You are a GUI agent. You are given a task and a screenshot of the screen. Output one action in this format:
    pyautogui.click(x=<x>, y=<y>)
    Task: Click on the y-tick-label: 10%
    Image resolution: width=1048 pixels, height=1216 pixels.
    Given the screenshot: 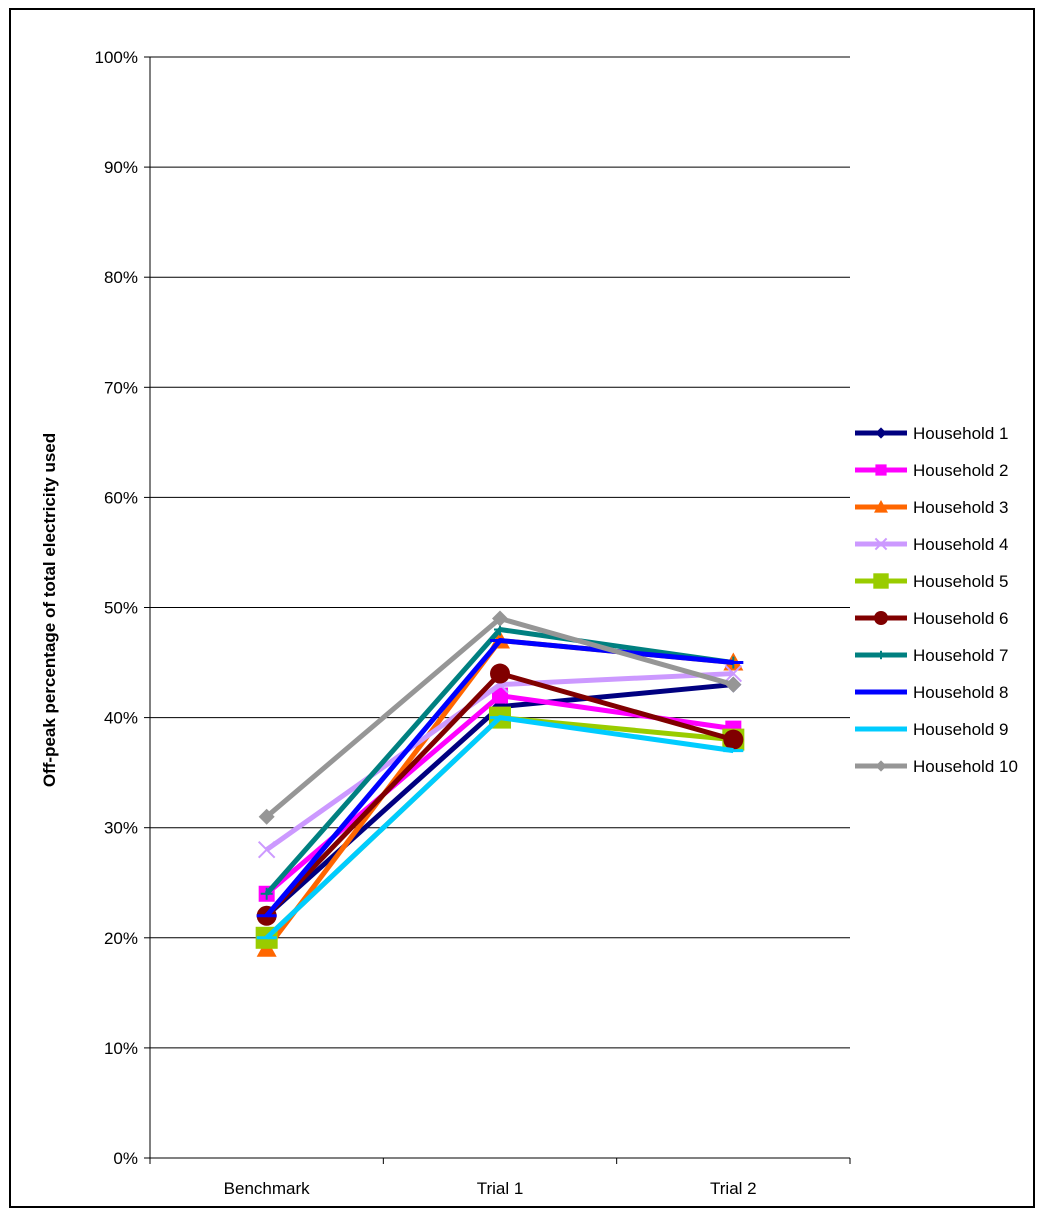 What is the action you would take?
    pyautogui.click(x=121, y=1048)
    